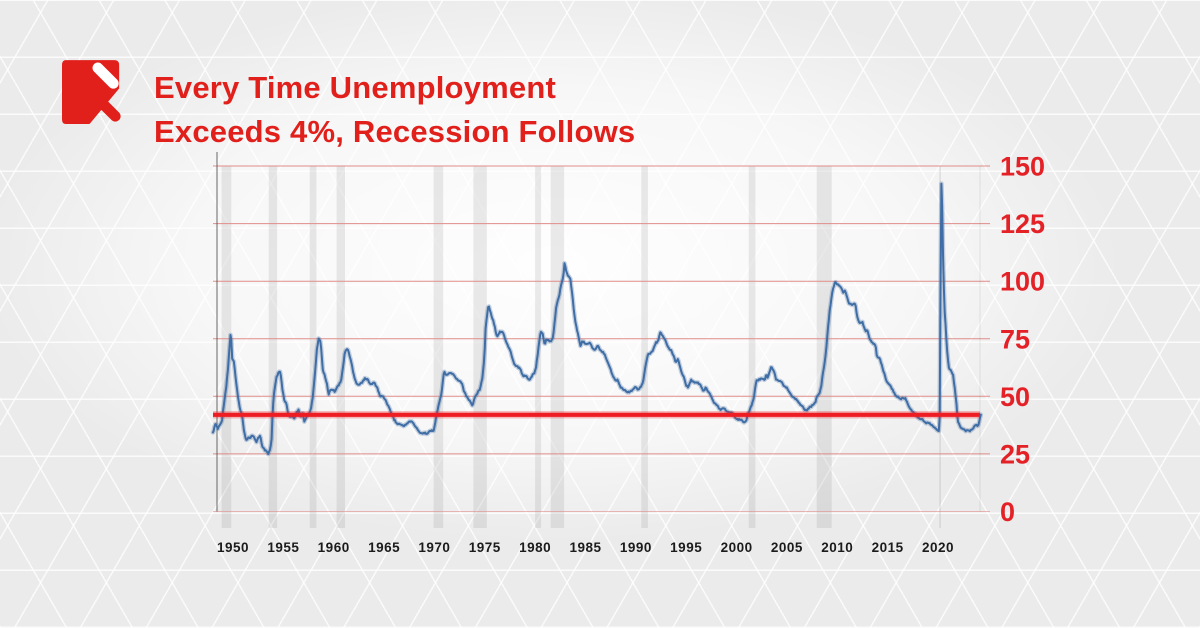 The image size is (1200, 628). I want to click on x-tick-label: 1955, so click(283, 547).